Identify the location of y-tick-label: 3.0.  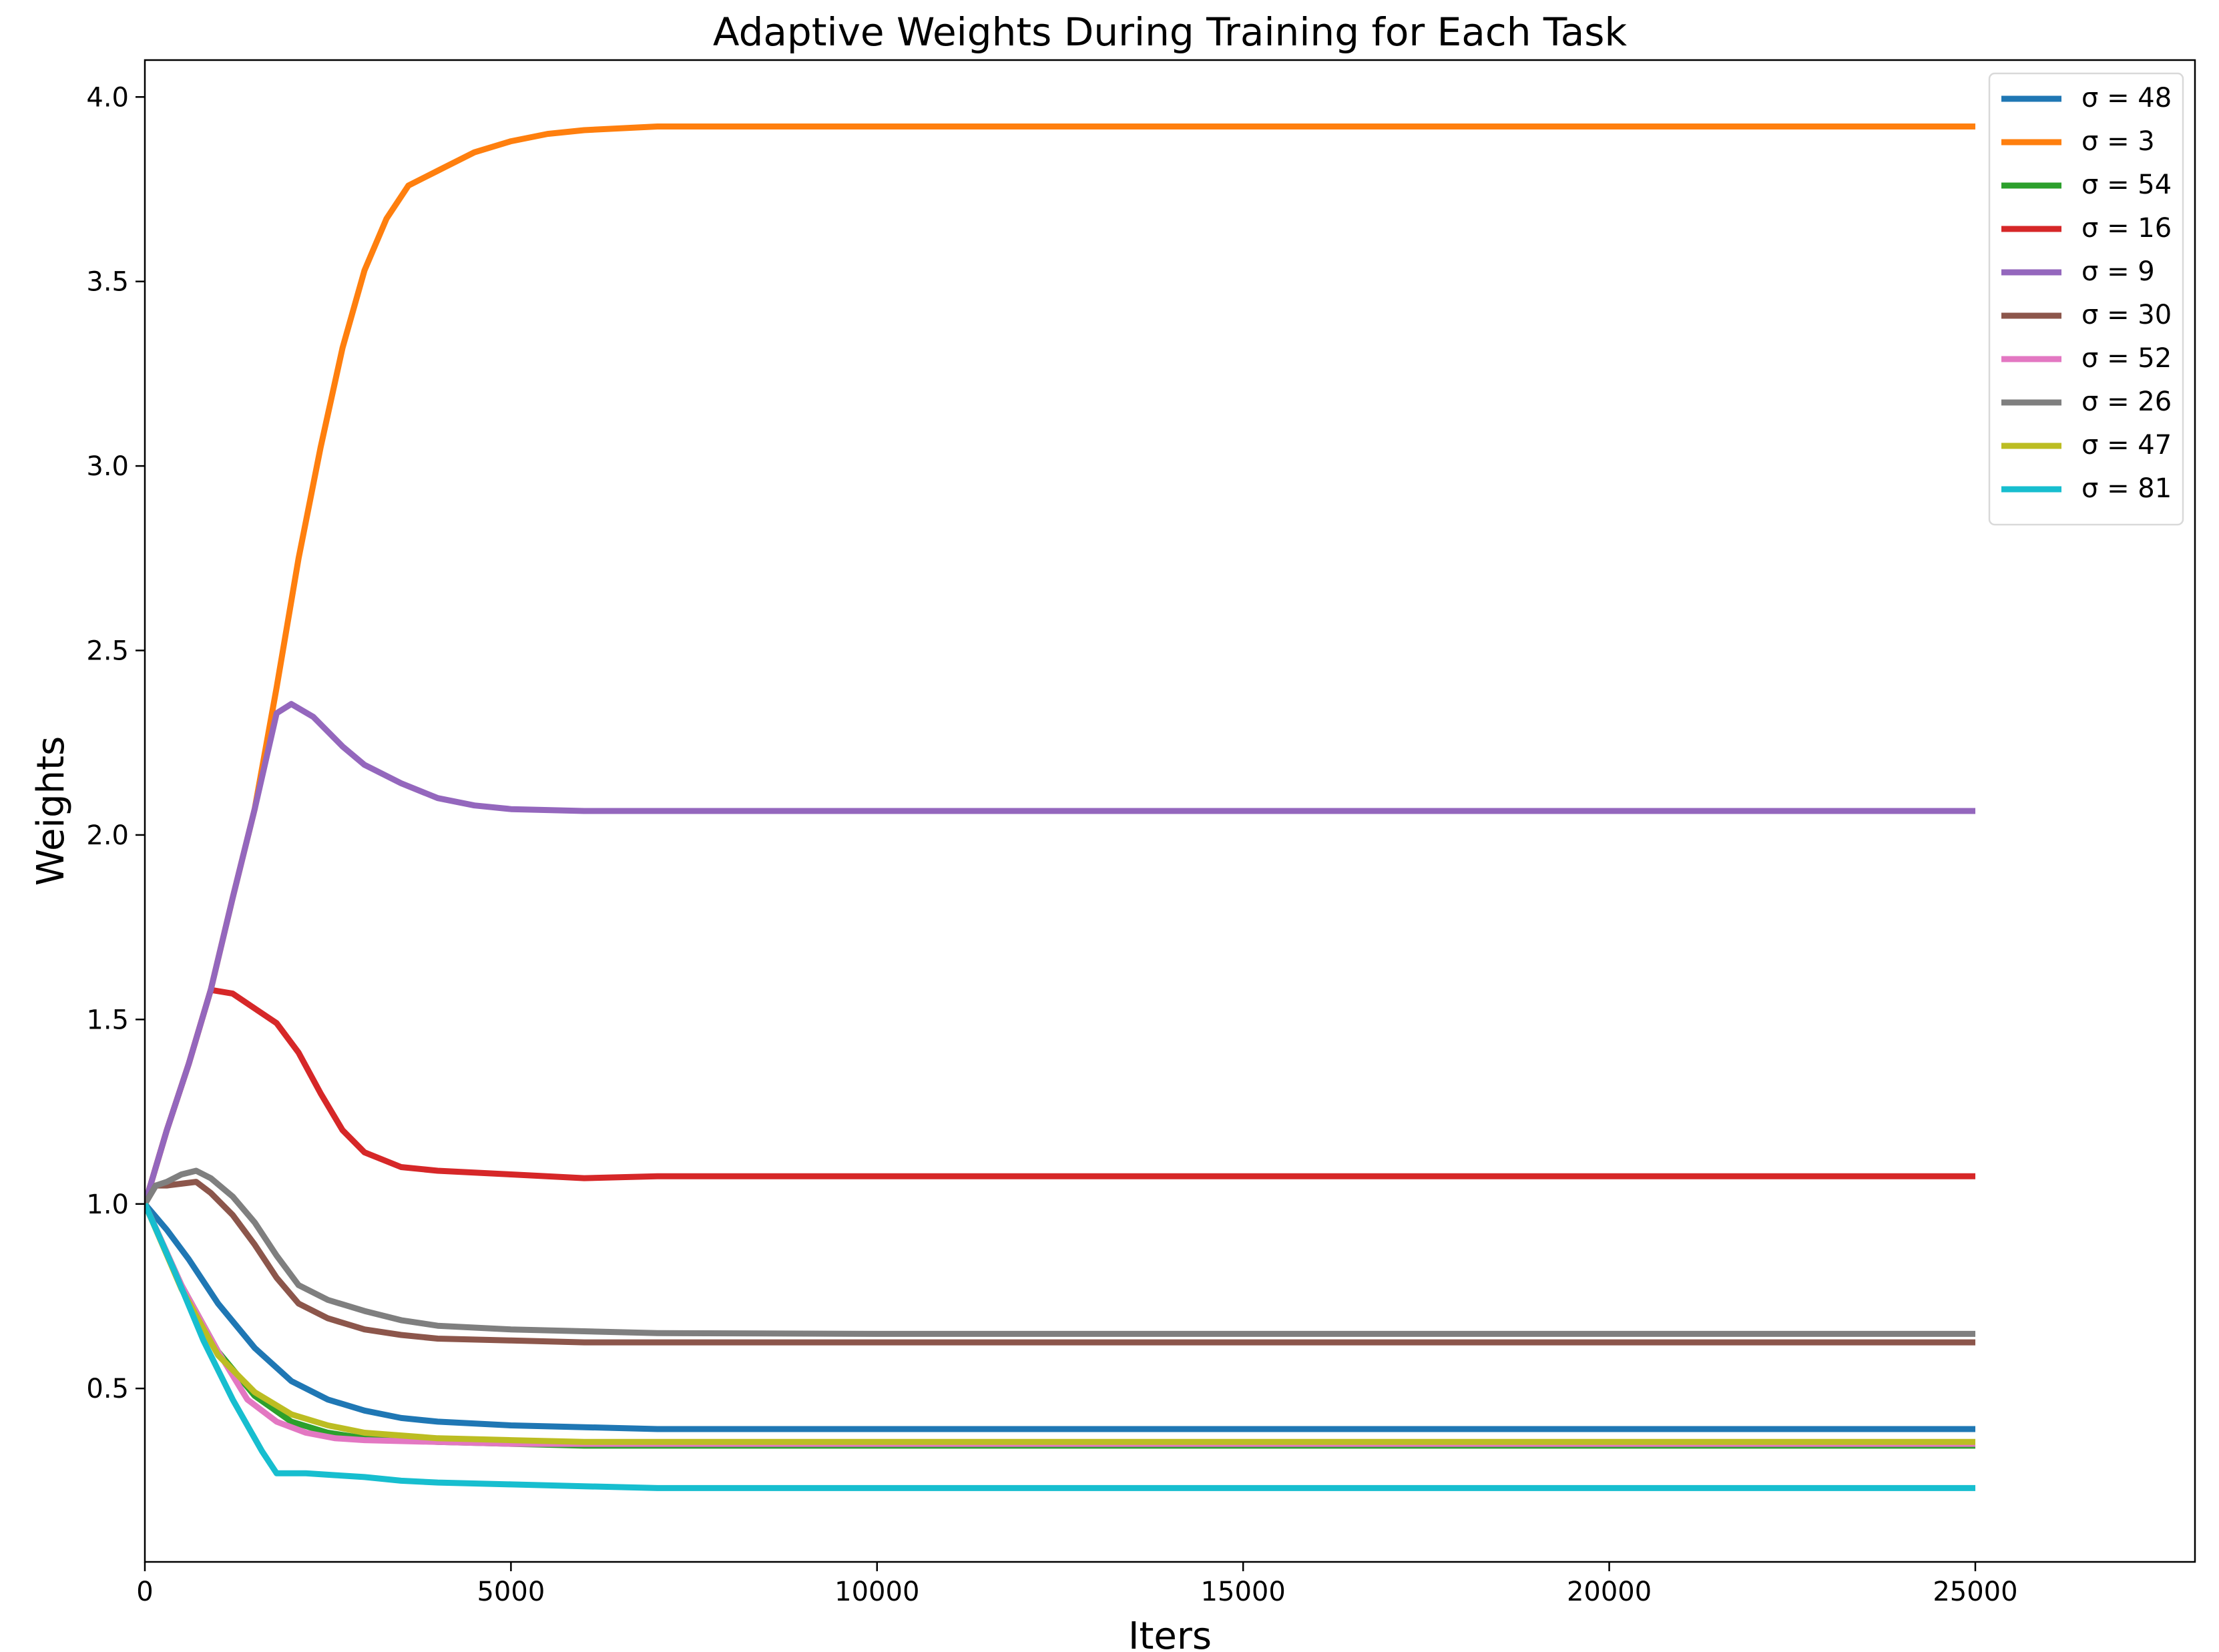
(107, 466).